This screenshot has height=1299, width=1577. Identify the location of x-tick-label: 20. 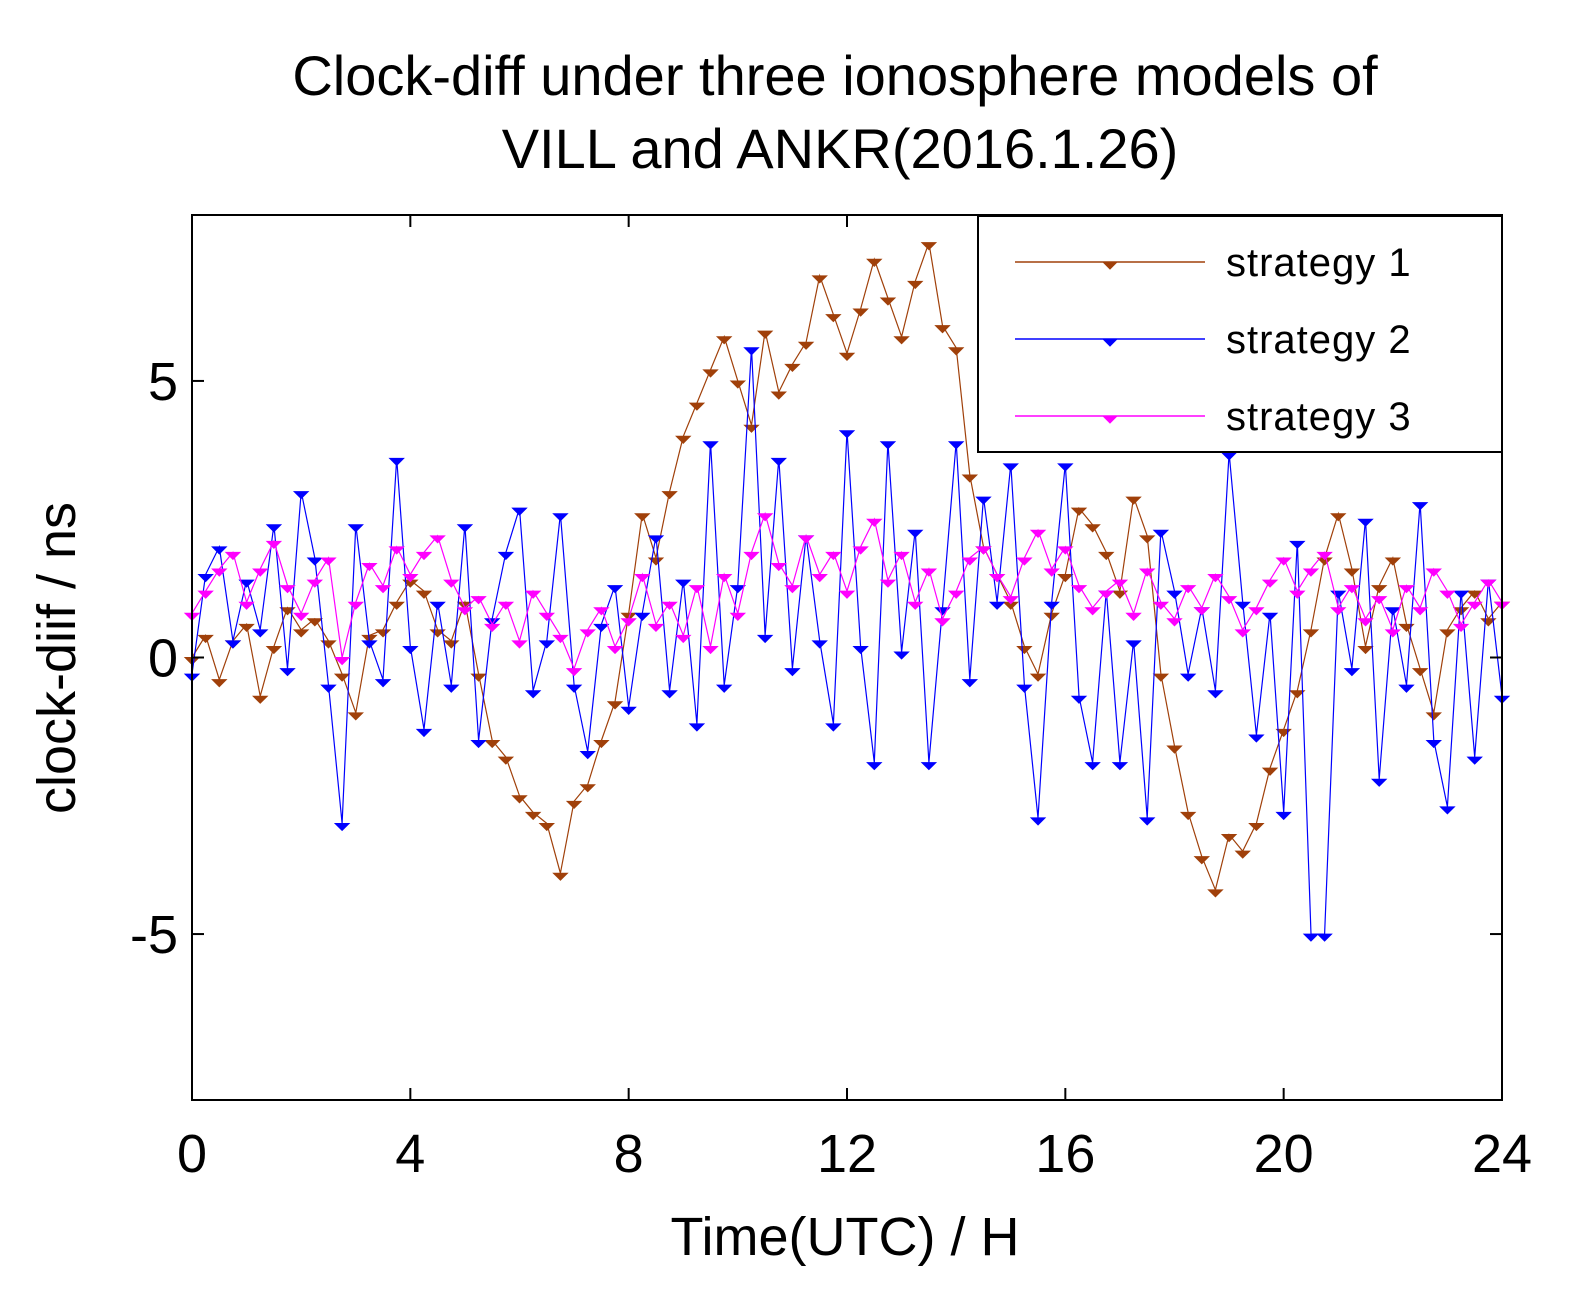
(1284, 1154).